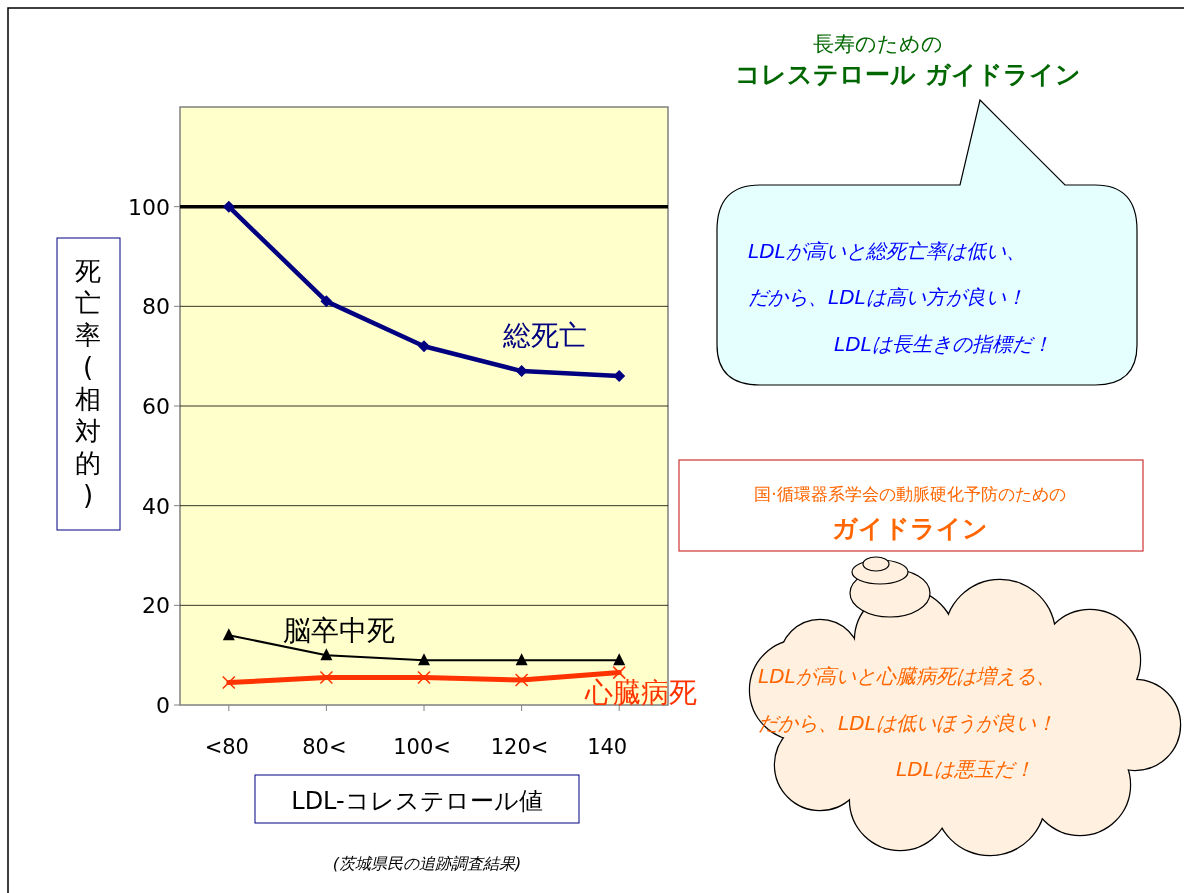 Image resolution: width=1184 pixels, height=893 pixels. What do you see at coordinates (427, 863) in the screenshot?
I see `text: (茨城県民の追跡調査結果)` at bounding box center [427, 863].